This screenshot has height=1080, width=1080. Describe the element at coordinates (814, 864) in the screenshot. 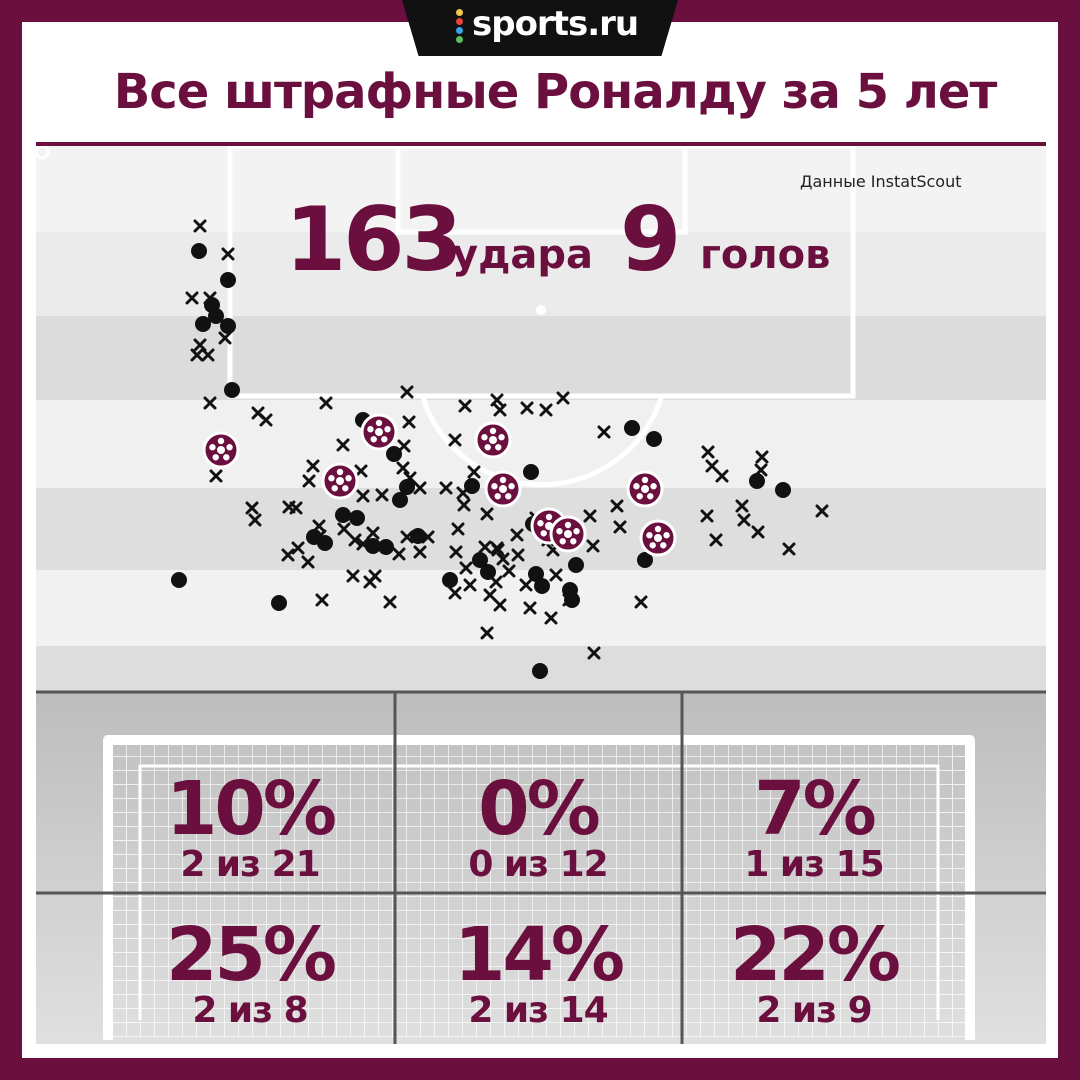

I see `zone-fraction: 1 из 15` at that location.